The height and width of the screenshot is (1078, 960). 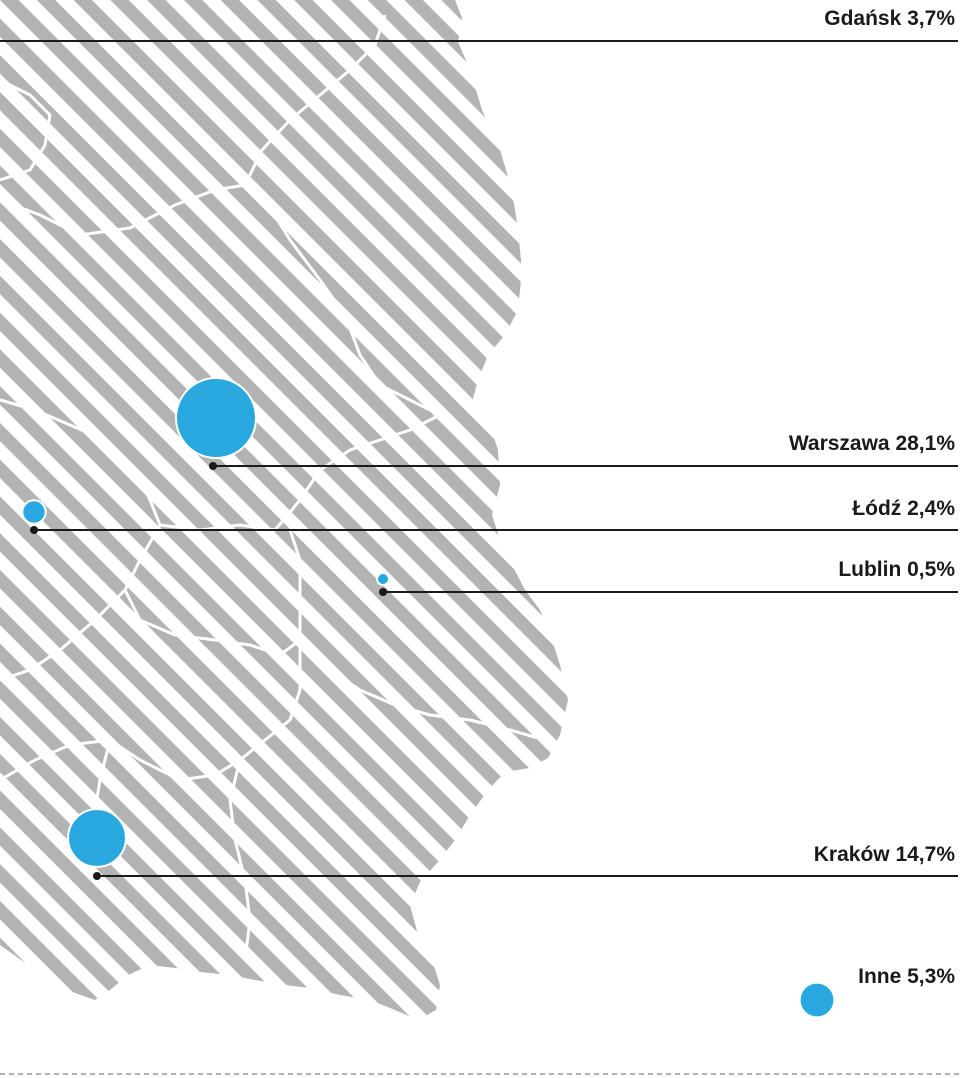 I want to click on label-lublin: Lublin 0,5%, so click(x=896, y=569).